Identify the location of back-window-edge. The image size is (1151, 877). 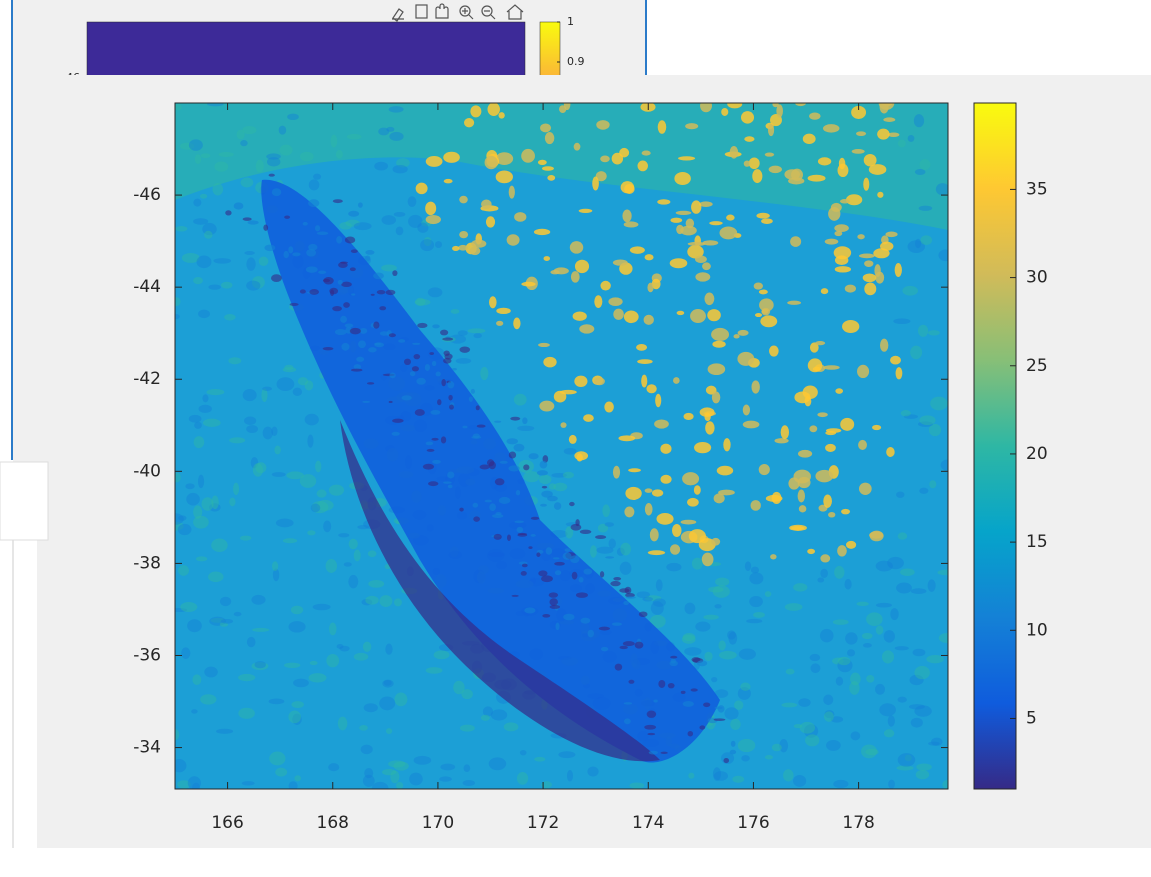
(6, 231).